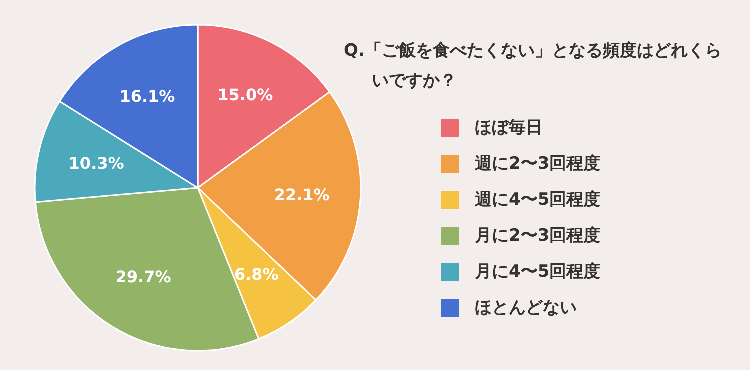  I want to click on legend-label: 月に2〜3回程度, so click(537, 236).